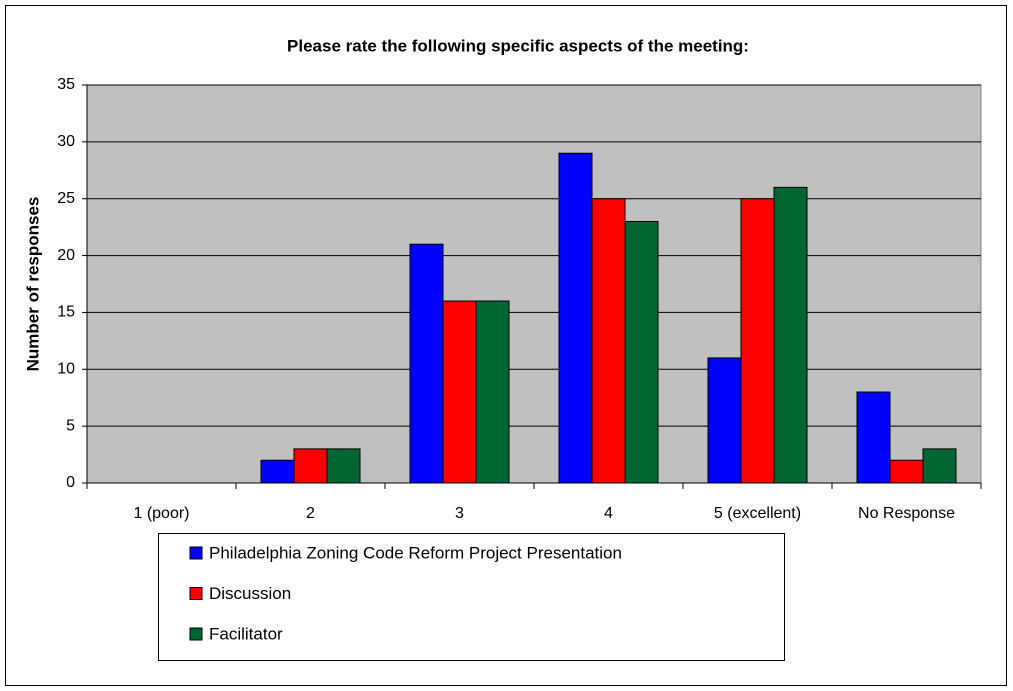 Image resolution: width=1013 pixels, height=691 pixels. What do you see at coordinates (757, 513) in the screenshot?
I see `x-tick-label: 5 (excellent)` at bounding box center [757, 513].